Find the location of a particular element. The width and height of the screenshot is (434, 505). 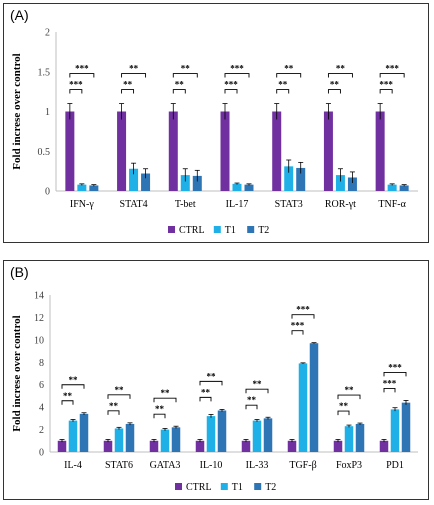

legend-swatch-t1 is located at coordinates (217, 229).